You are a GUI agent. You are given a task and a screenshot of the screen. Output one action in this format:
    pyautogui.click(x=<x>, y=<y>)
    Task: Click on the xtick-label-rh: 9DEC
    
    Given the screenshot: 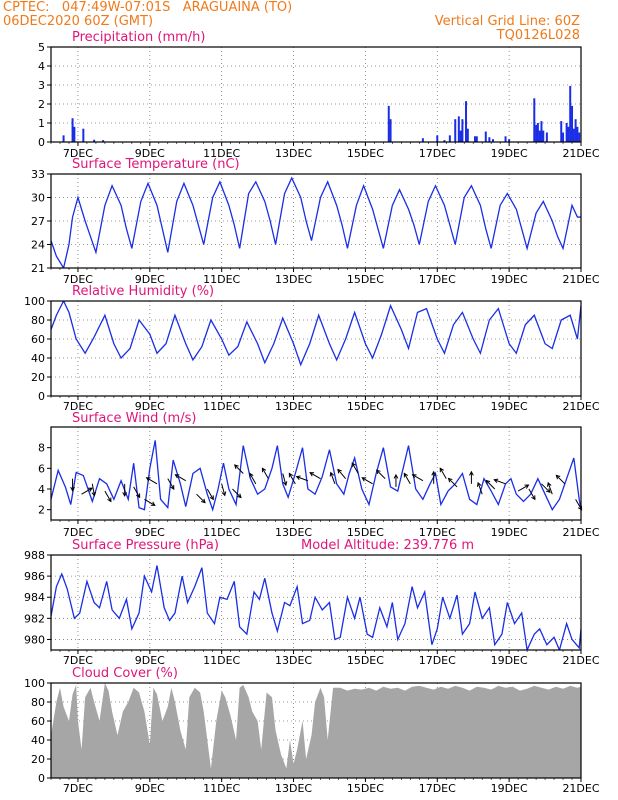 What is the action you would take?
    pyautogui.click(x=150, y=406)
    